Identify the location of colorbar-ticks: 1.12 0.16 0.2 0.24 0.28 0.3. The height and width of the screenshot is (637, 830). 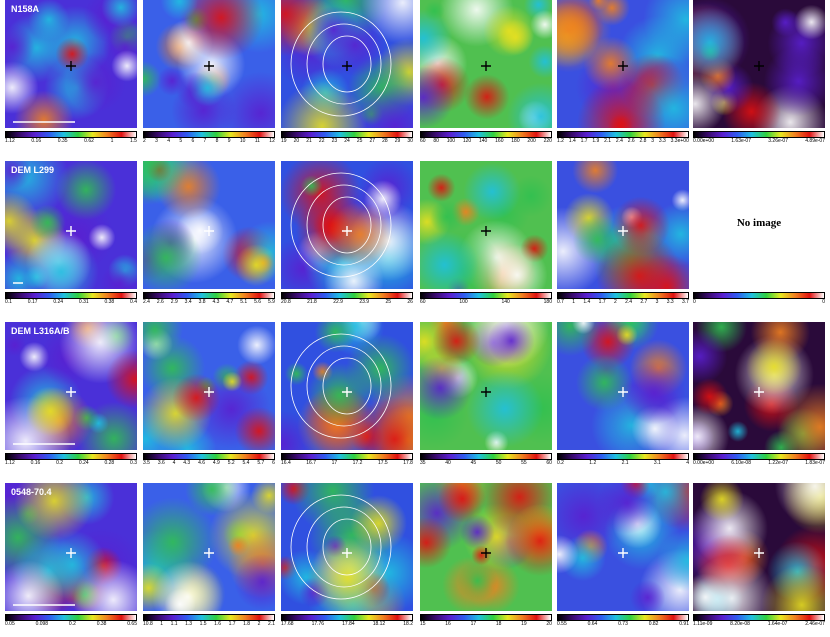
(71, 463).